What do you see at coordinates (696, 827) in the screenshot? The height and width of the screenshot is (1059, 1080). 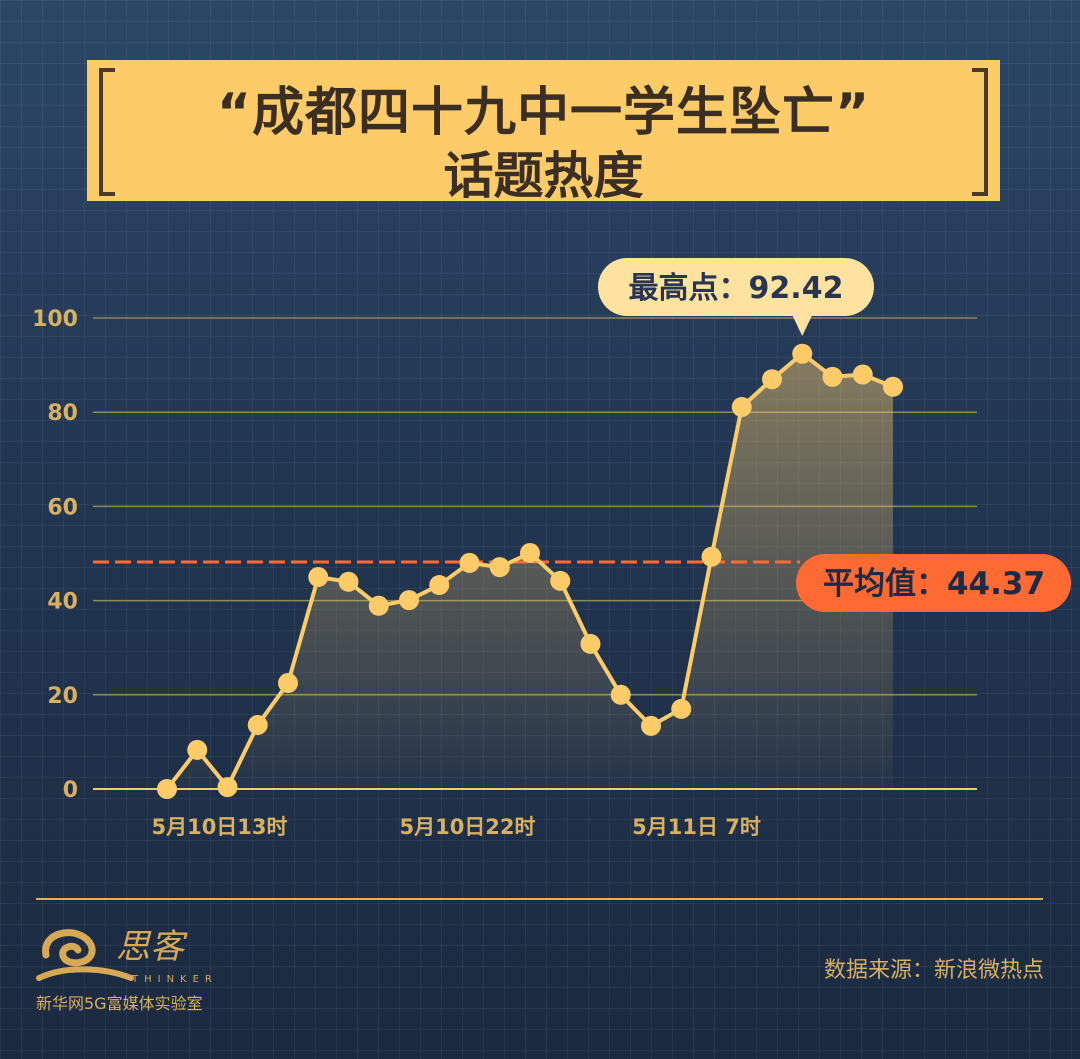 I see `x-tick-label: 5月11日 7时` at bounding box center [696, 827].